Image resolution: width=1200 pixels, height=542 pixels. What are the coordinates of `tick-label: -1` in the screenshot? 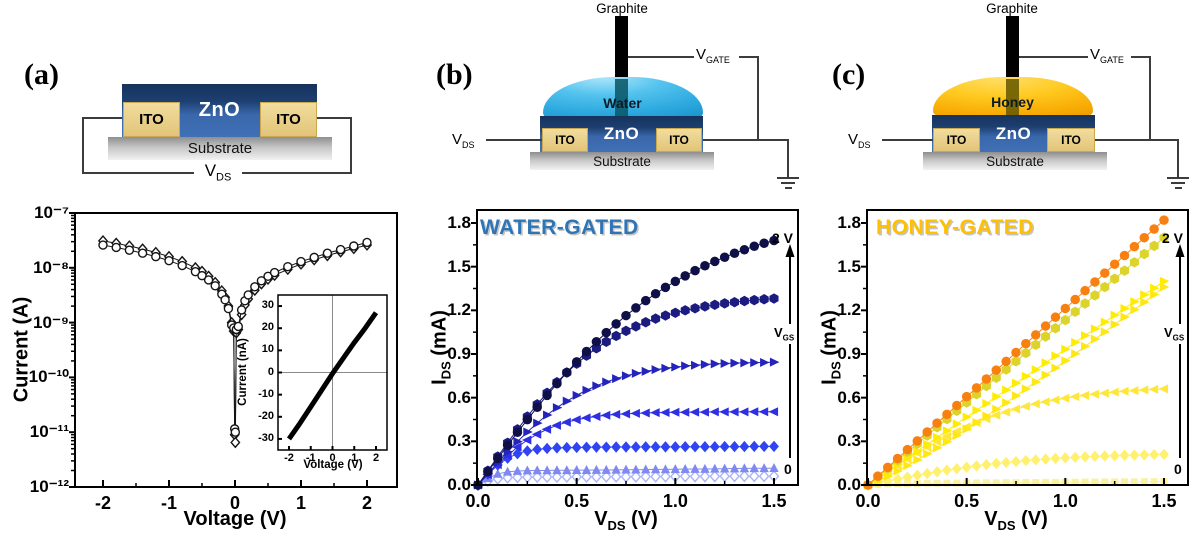 It's located at (168, 503).